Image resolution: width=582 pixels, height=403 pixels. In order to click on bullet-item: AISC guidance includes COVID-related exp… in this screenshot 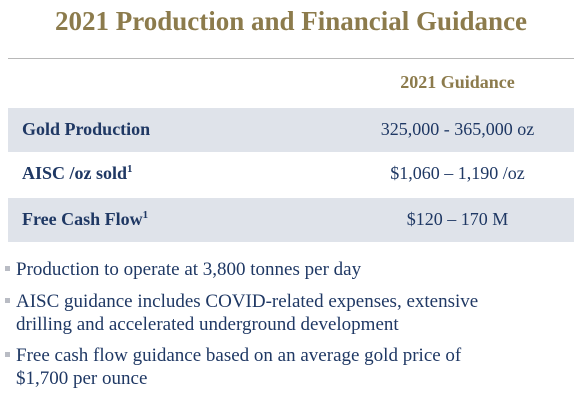, I will do `click(291, 313)`.